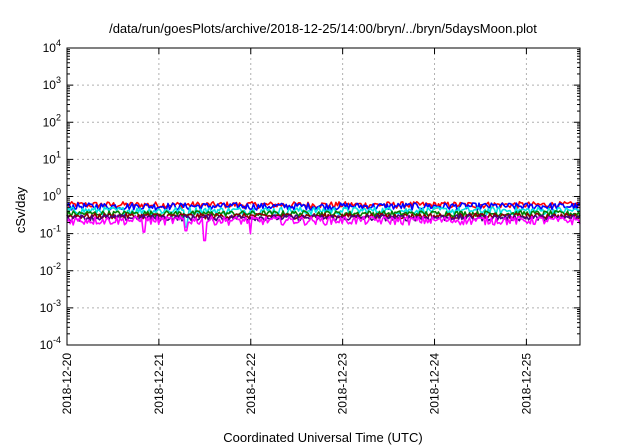  I want to click on y-tick-label: 10⁴, so click(52, 46).